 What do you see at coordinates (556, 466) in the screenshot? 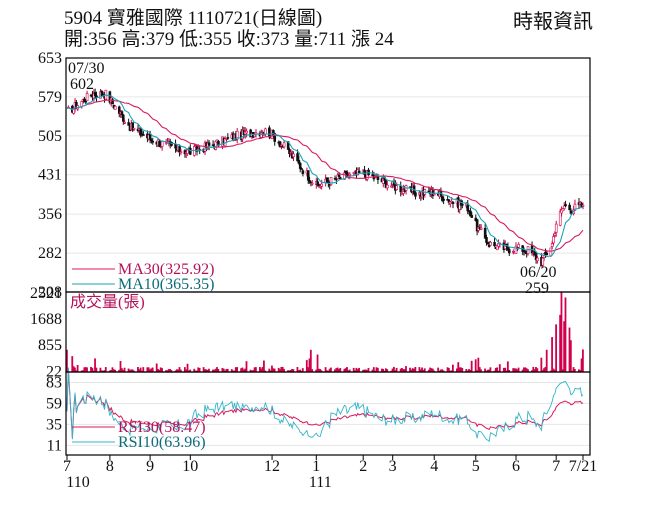
I see `x-tick-label: 7` at bounding box center [556, 466].